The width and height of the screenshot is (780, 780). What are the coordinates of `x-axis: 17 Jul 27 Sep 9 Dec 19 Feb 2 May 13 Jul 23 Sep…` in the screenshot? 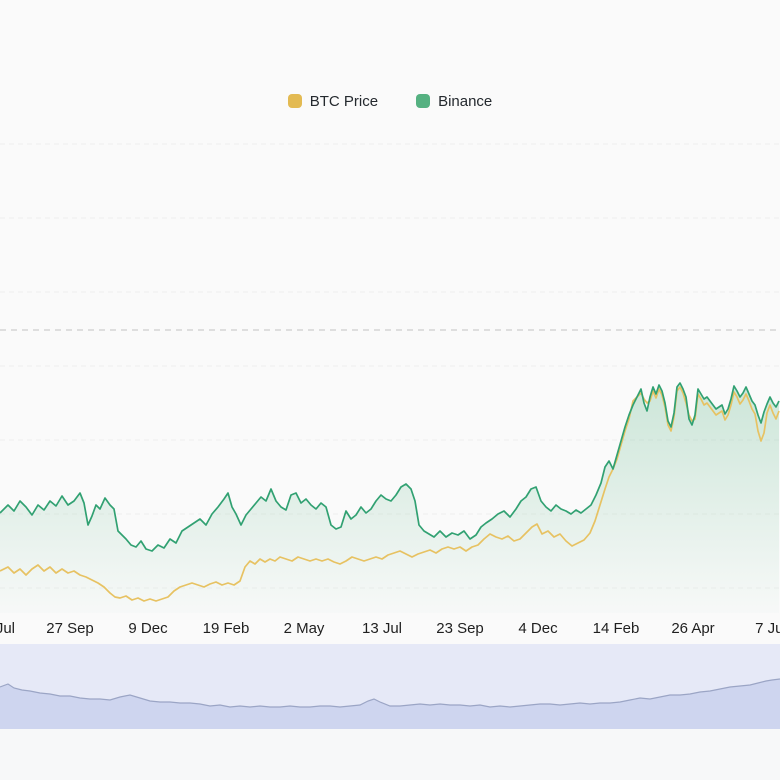 It's located at (390, 630).